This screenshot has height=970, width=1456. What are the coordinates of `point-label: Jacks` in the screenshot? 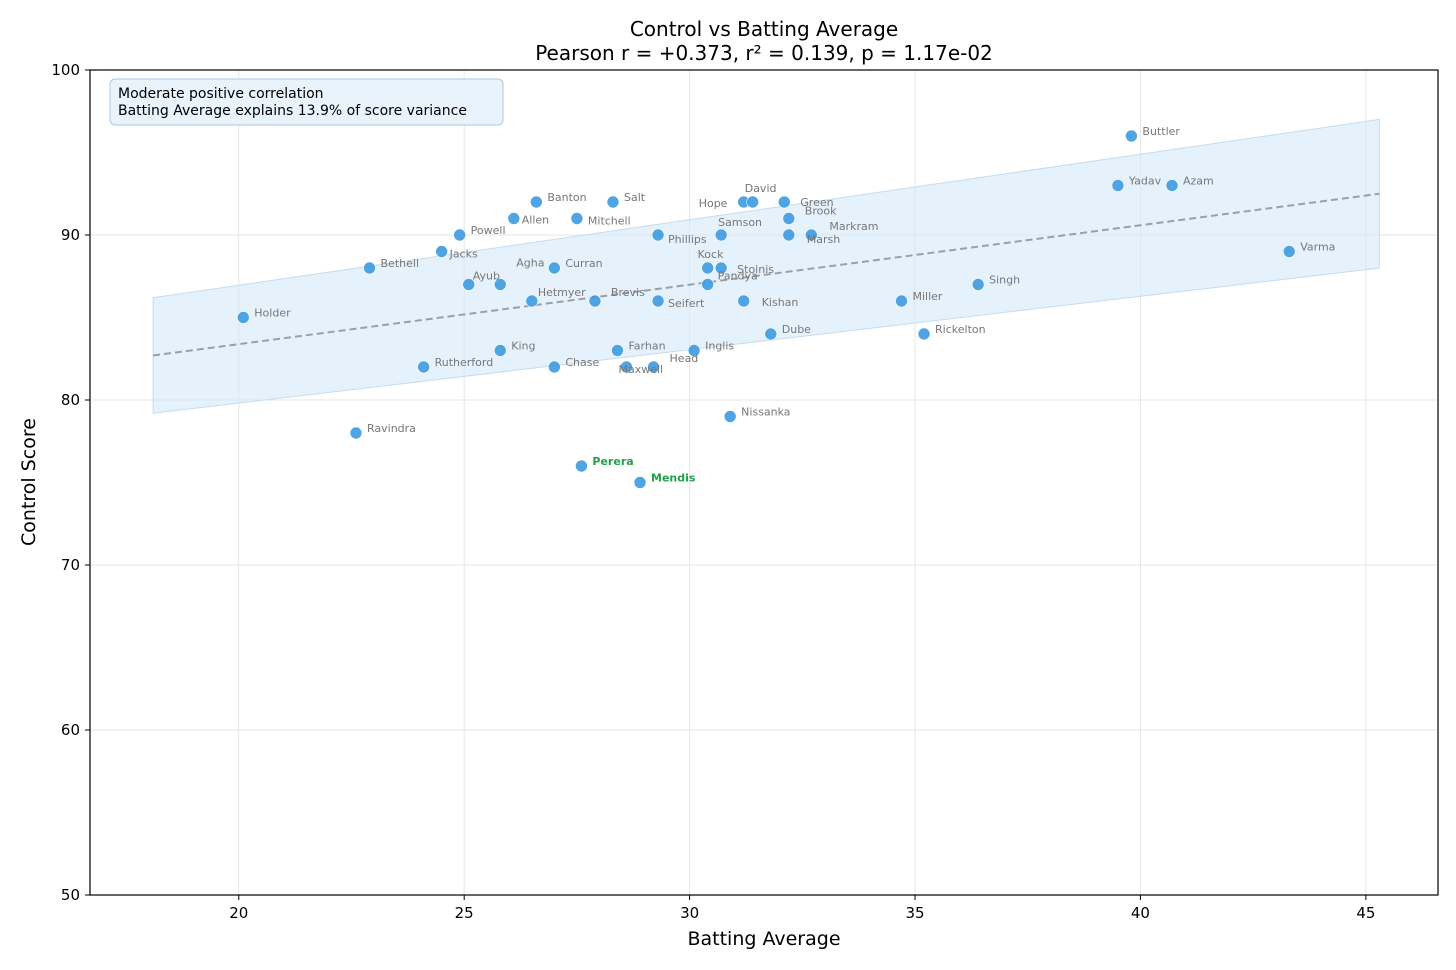 It's located at (463, 254).